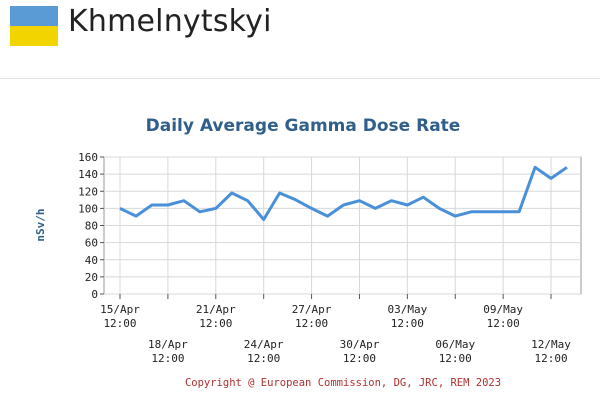 This screenshot has width=600, height=406. What do you see at coordinates (264, 344) in the screenshot?
I see `x-tick-label-date: 24/Apr` at bounding box center [264, 344].